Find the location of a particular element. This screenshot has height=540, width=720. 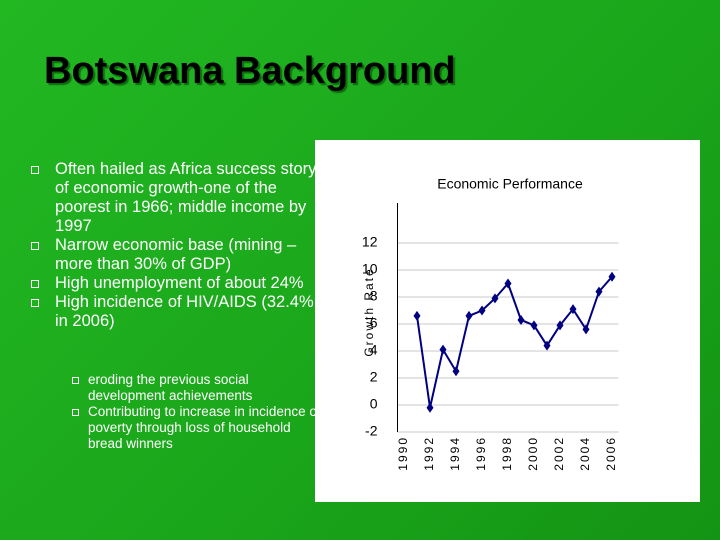

y-tick-label: -2 is located at coordinates (371, 431).